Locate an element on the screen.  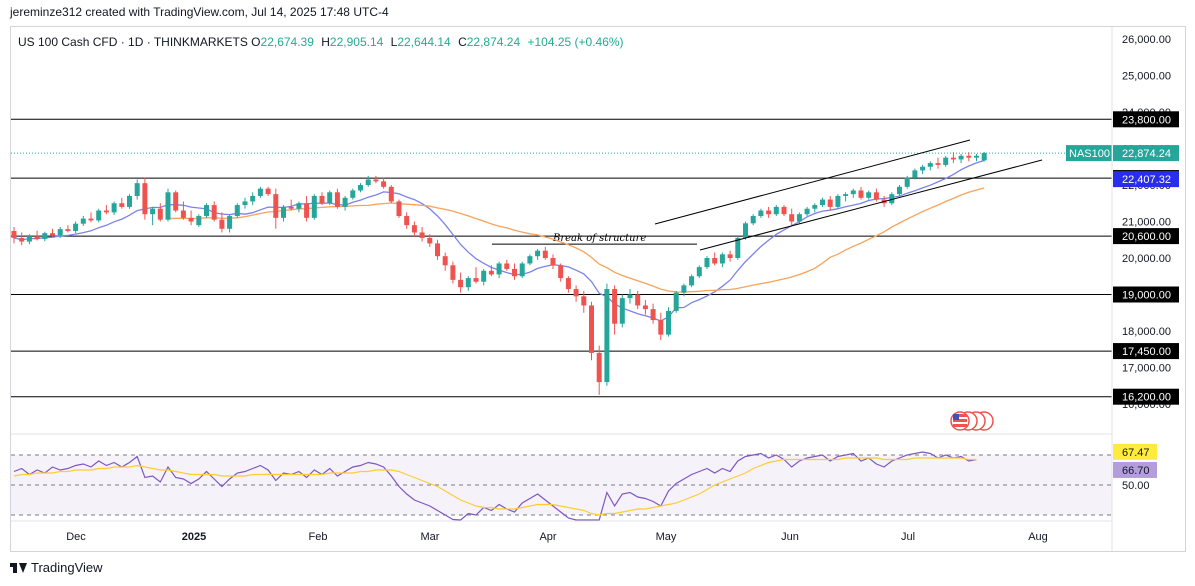
flag-canton is located at coordinates (956, 417).